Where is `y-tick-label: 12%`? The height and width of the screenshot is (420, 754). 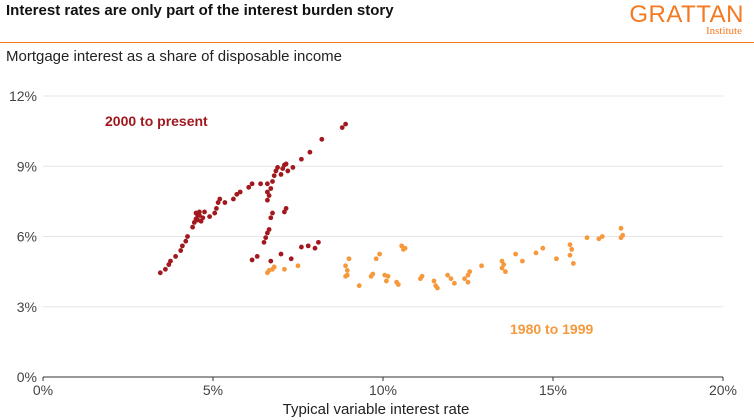
y-tick-label: 12% is located at coordinates (23, 96).